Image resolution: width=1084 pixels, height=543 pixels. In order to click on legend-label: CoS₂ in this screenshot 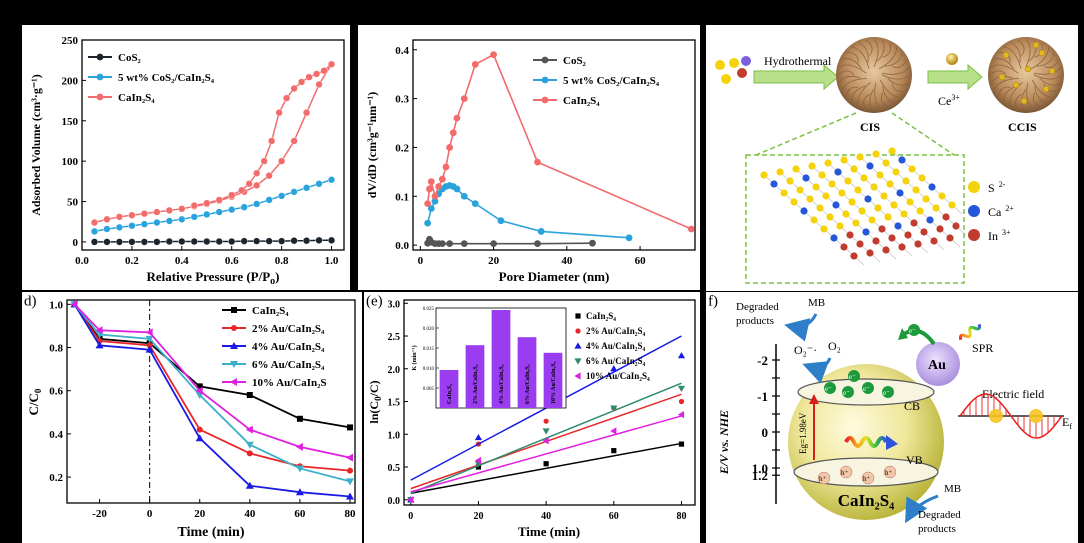, I will do `click(130, 58)`.